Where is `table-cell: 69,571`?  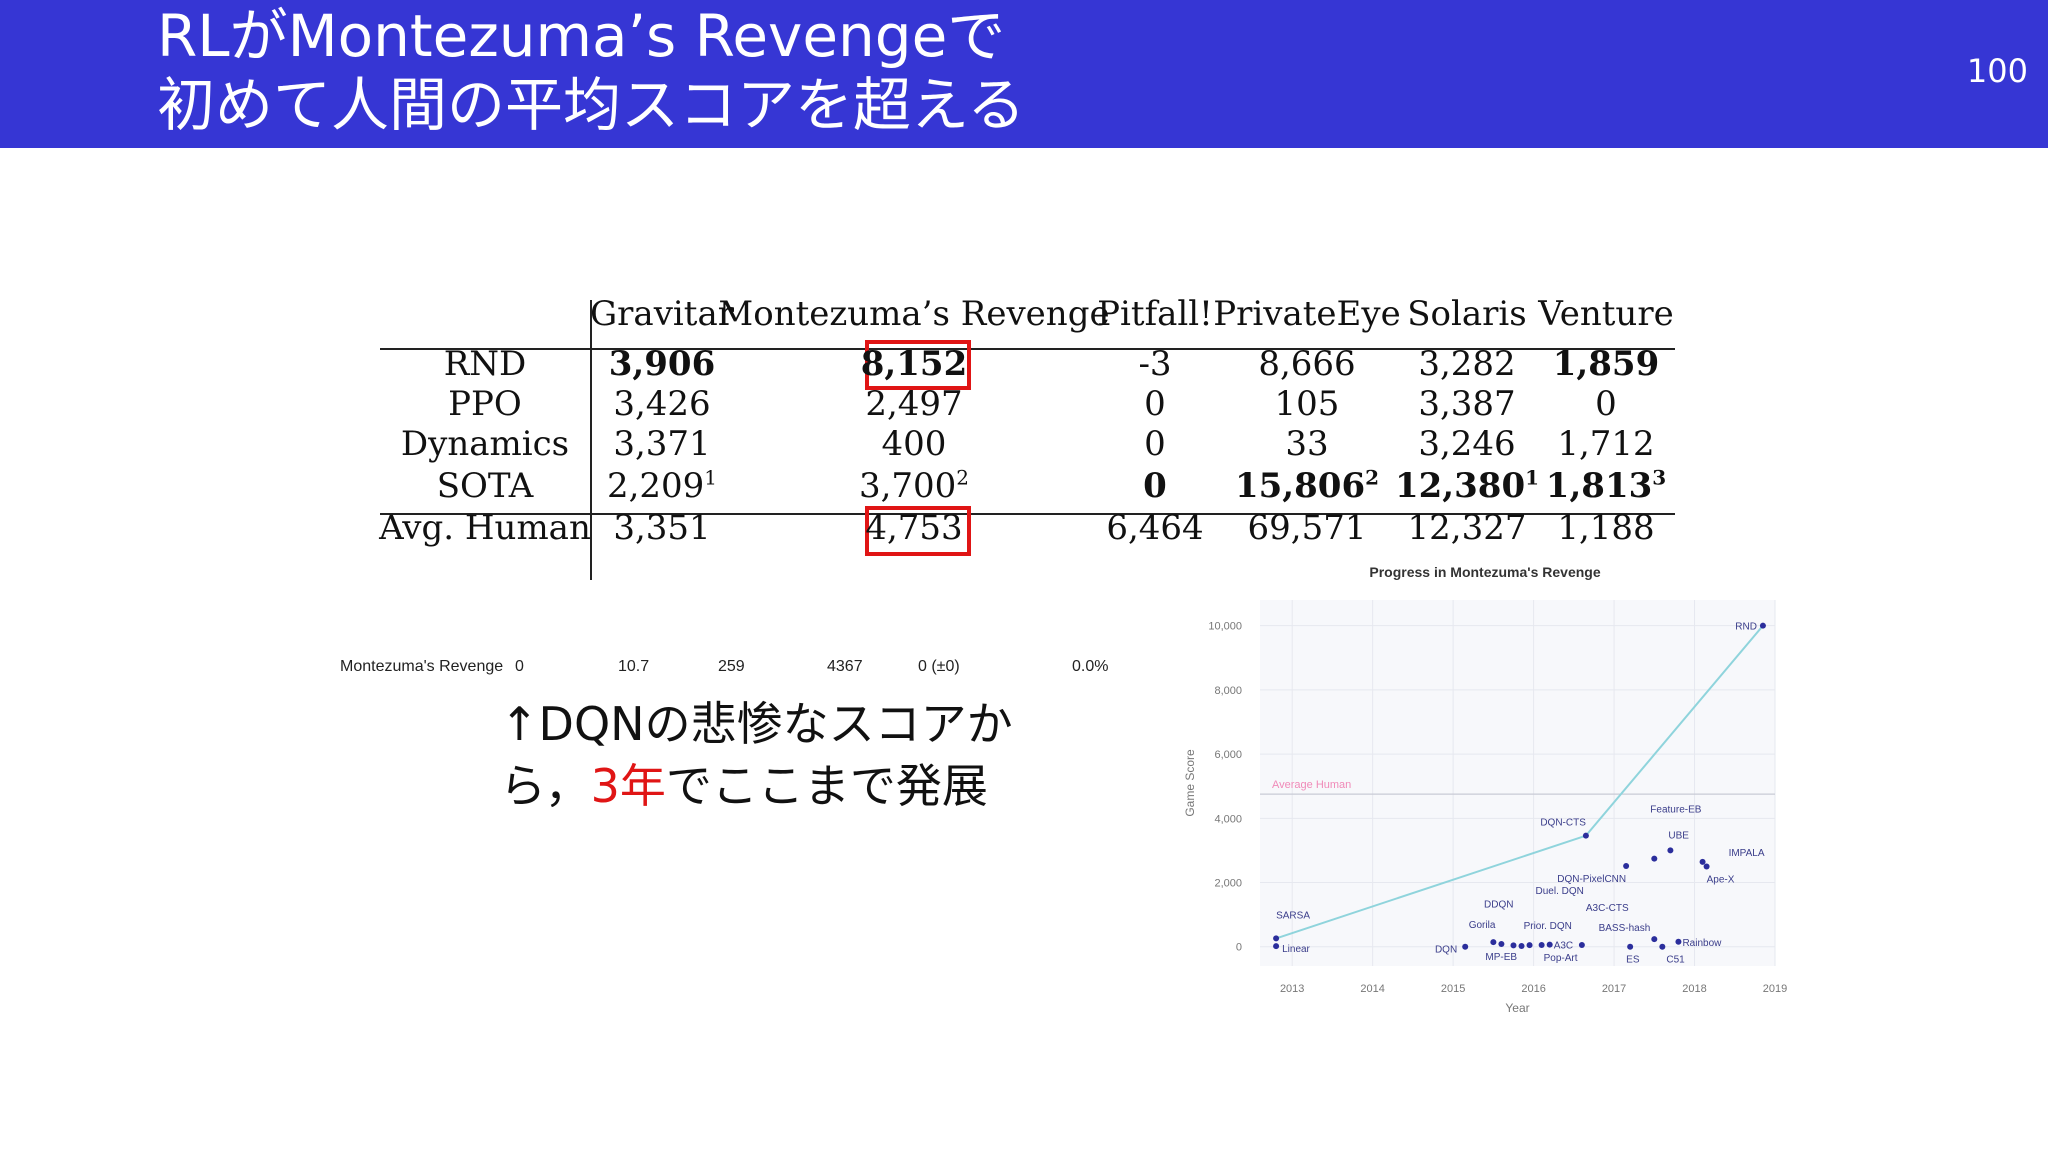
table-cell: 69,571 is located at coordinates (1307, 528).